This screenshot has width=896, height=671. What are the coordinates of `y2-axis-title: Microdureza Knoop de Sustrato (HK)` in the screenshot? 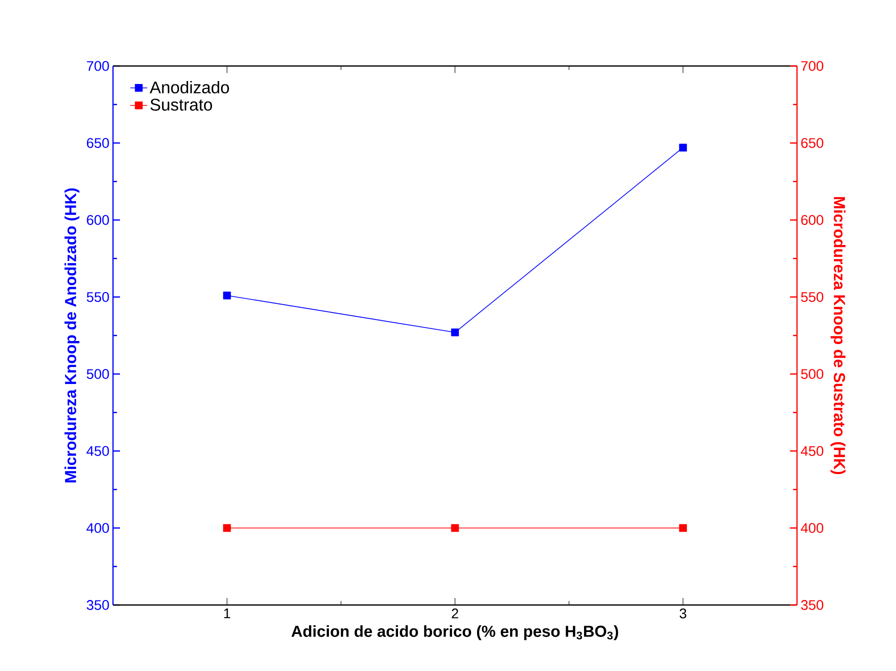 It's located at (838, 335).